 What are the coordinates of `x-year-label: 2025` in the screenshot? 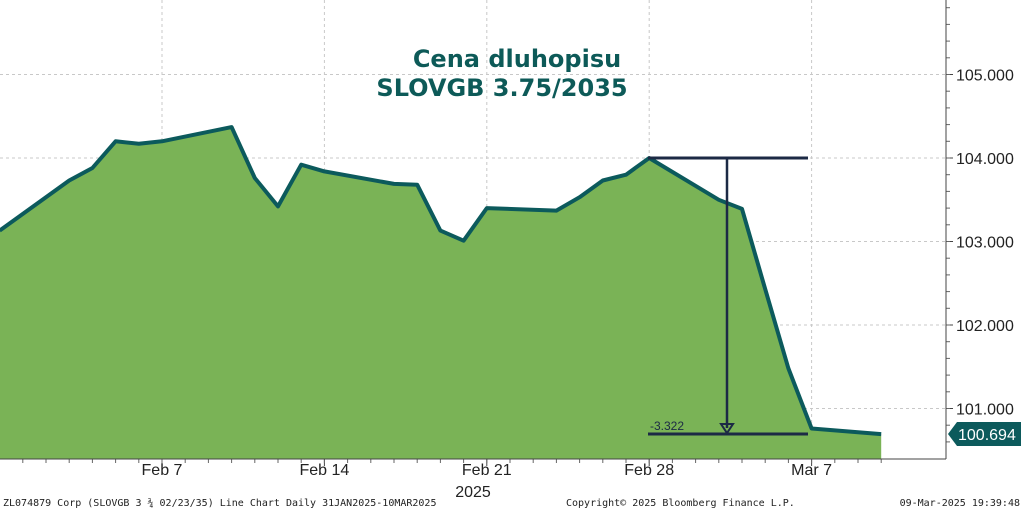 It's located at (473, 492).